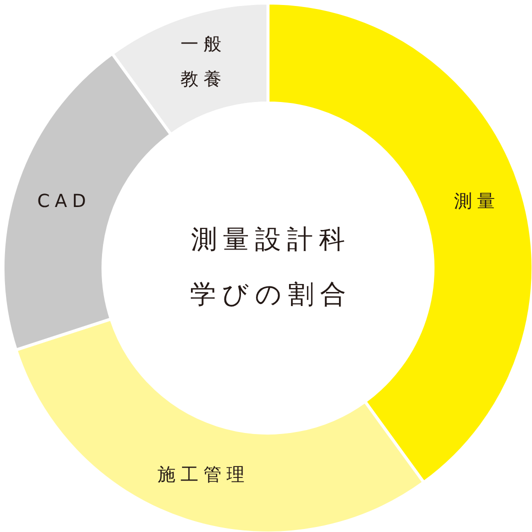 The width and height of the screenshot is (532, 532). Describe the element at coordinates (203, 62) in the screenshot. I see `slice-label: 一般教養` at that location.